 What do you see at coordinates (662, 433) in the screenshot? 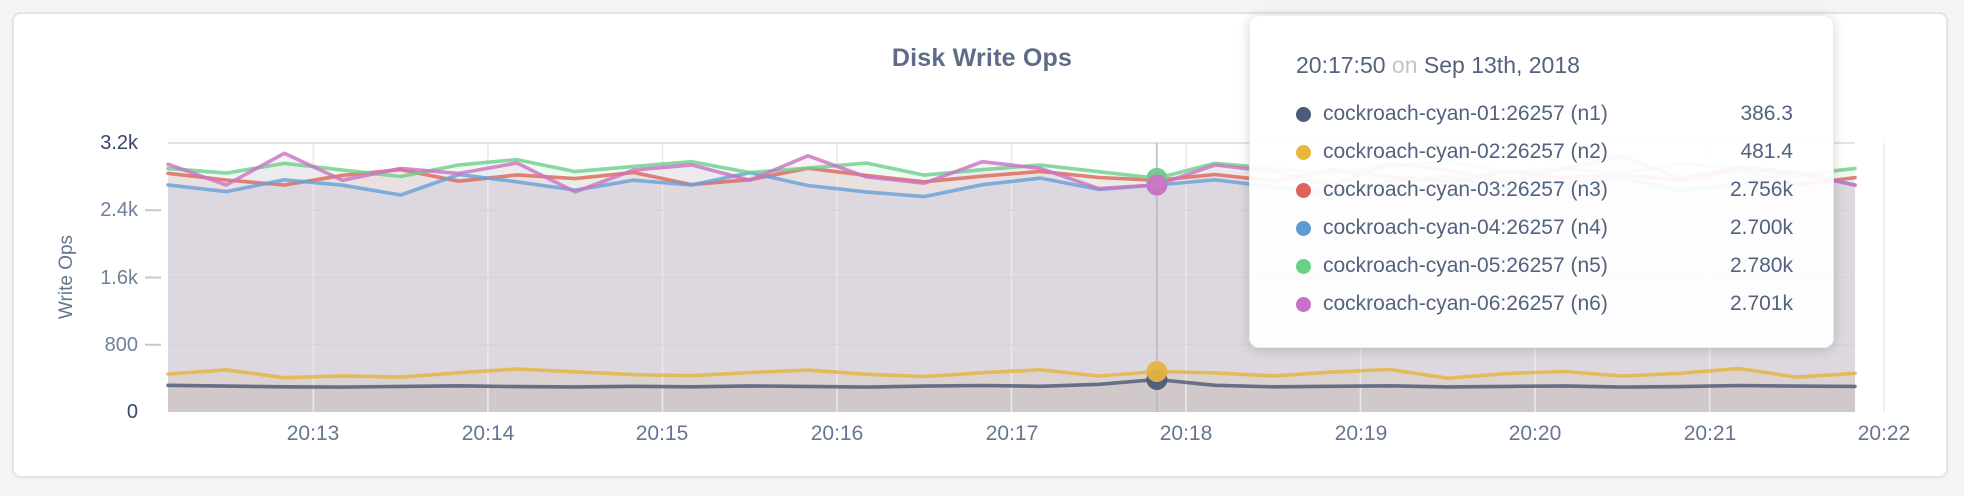
I see `x-tick-label: 20:15` at bounding box center [662, 433].